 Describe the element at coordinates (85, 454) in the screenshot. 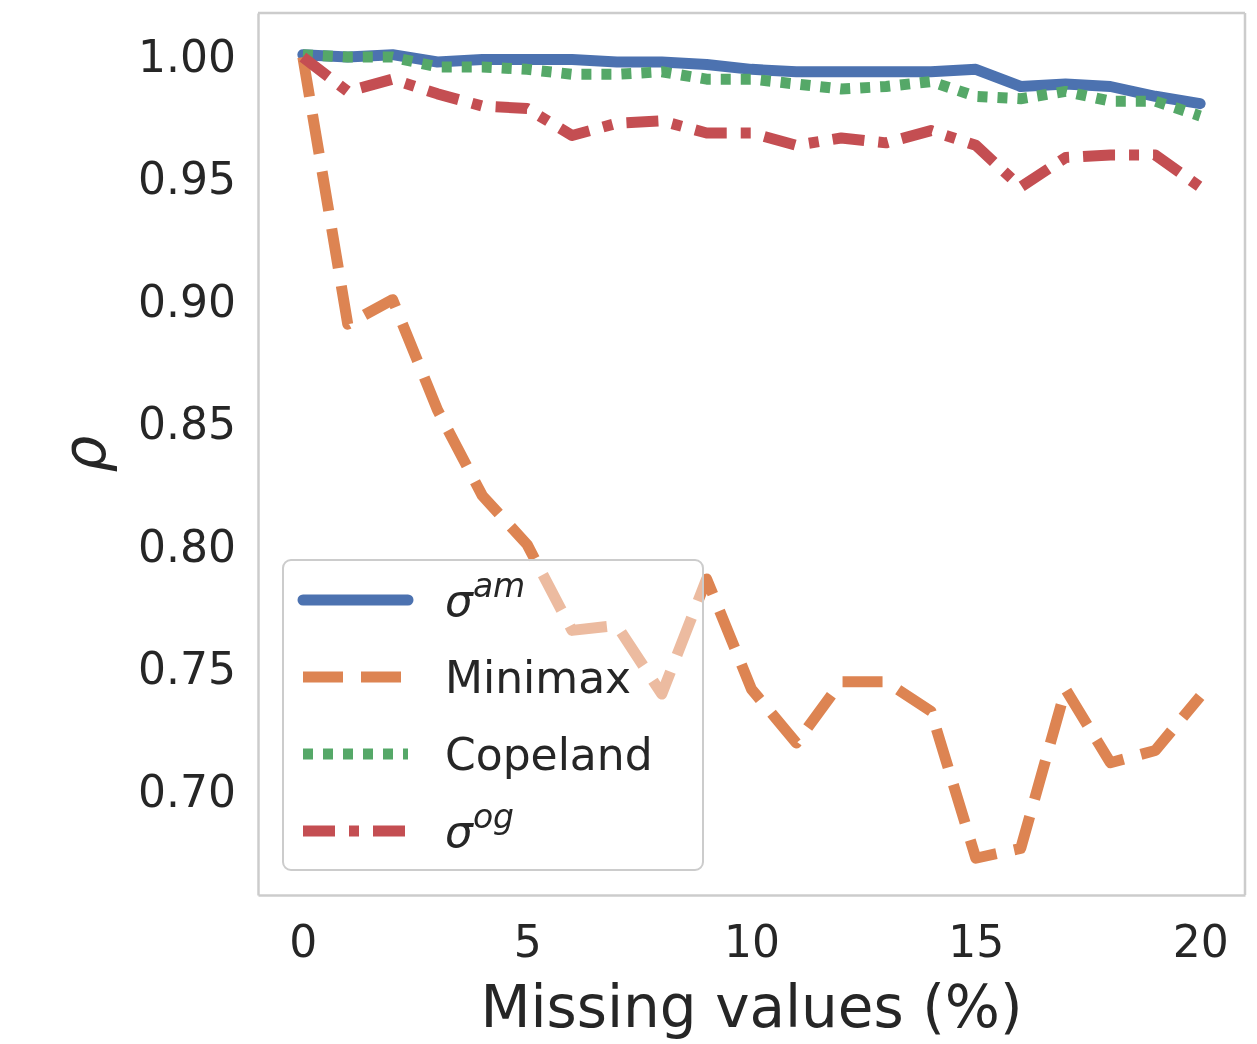

I see `y-axis-title: ρ` at that location.